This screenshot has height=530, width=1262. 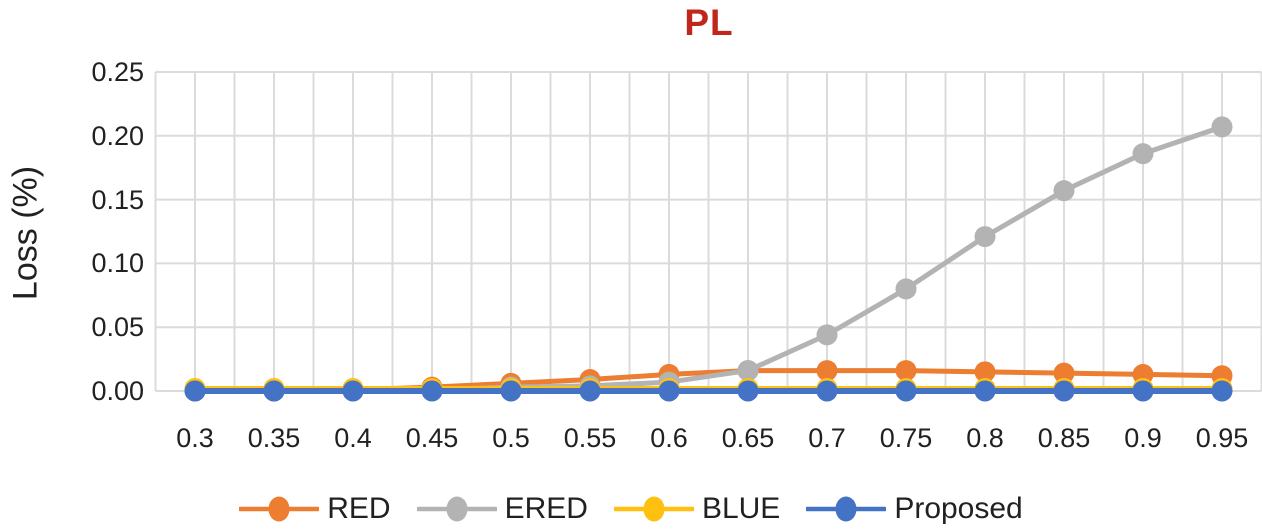 I want to click on y-tick-label: 0.00, so click(x=117, y=391).